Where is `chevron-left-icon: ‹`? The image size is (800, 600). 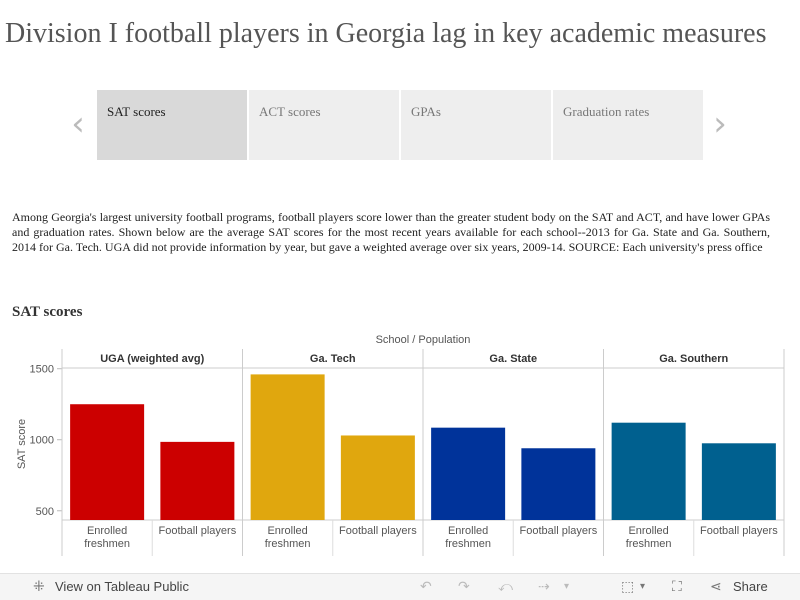 chevron-left-icon: ‹ is located at coordinates (78, 124).